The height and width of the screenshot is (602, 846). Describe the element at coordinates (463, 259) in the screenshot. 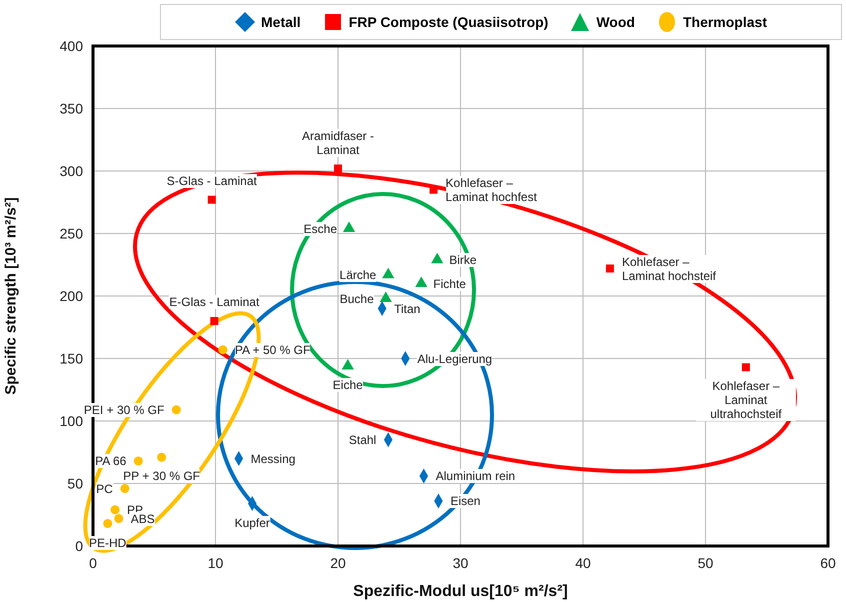

I see `annotation: Birke` at that location.